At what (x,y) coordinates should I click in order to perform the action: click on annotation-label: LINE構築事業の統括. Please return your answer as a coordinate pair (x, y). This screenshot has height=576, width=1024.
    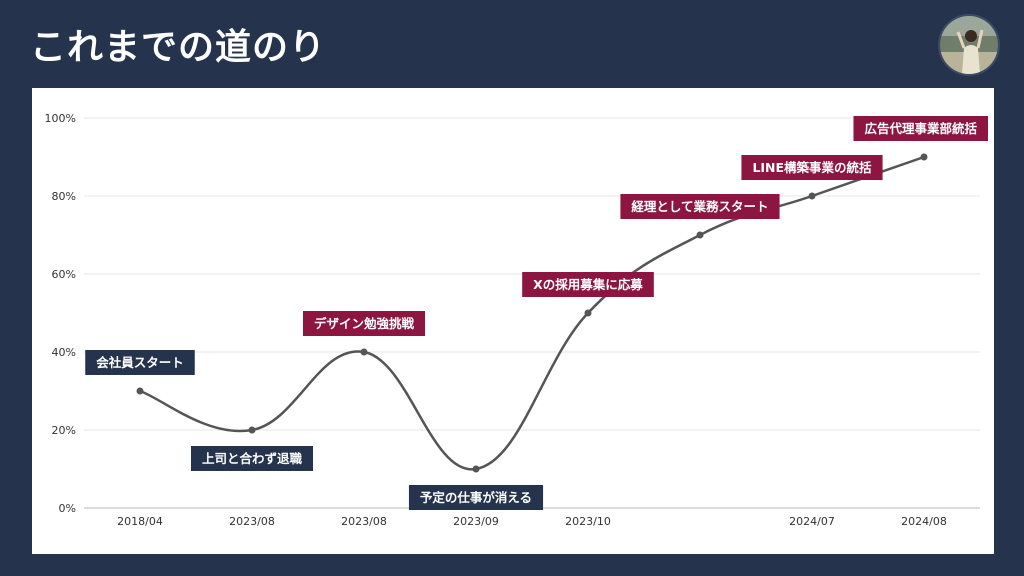
    Looking at the image, I should click on (812, 167).